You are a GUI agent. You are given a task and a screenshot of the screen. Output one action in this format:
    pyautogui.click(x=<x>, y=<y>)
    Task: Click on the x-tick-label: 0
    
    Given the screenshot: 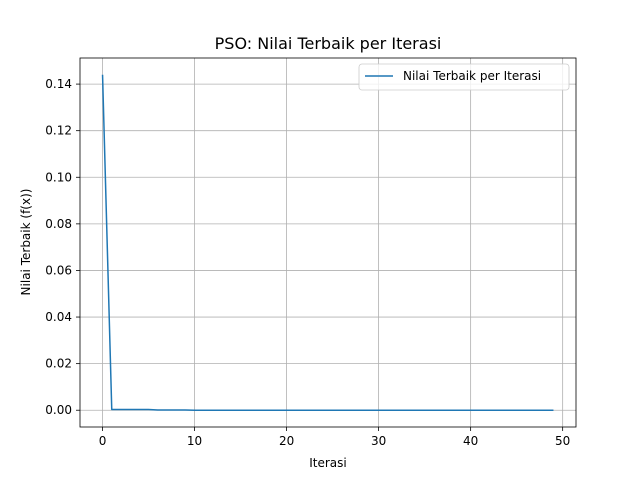 What is the action you would take?
    pyautogui.click(x=103, y=441)
    